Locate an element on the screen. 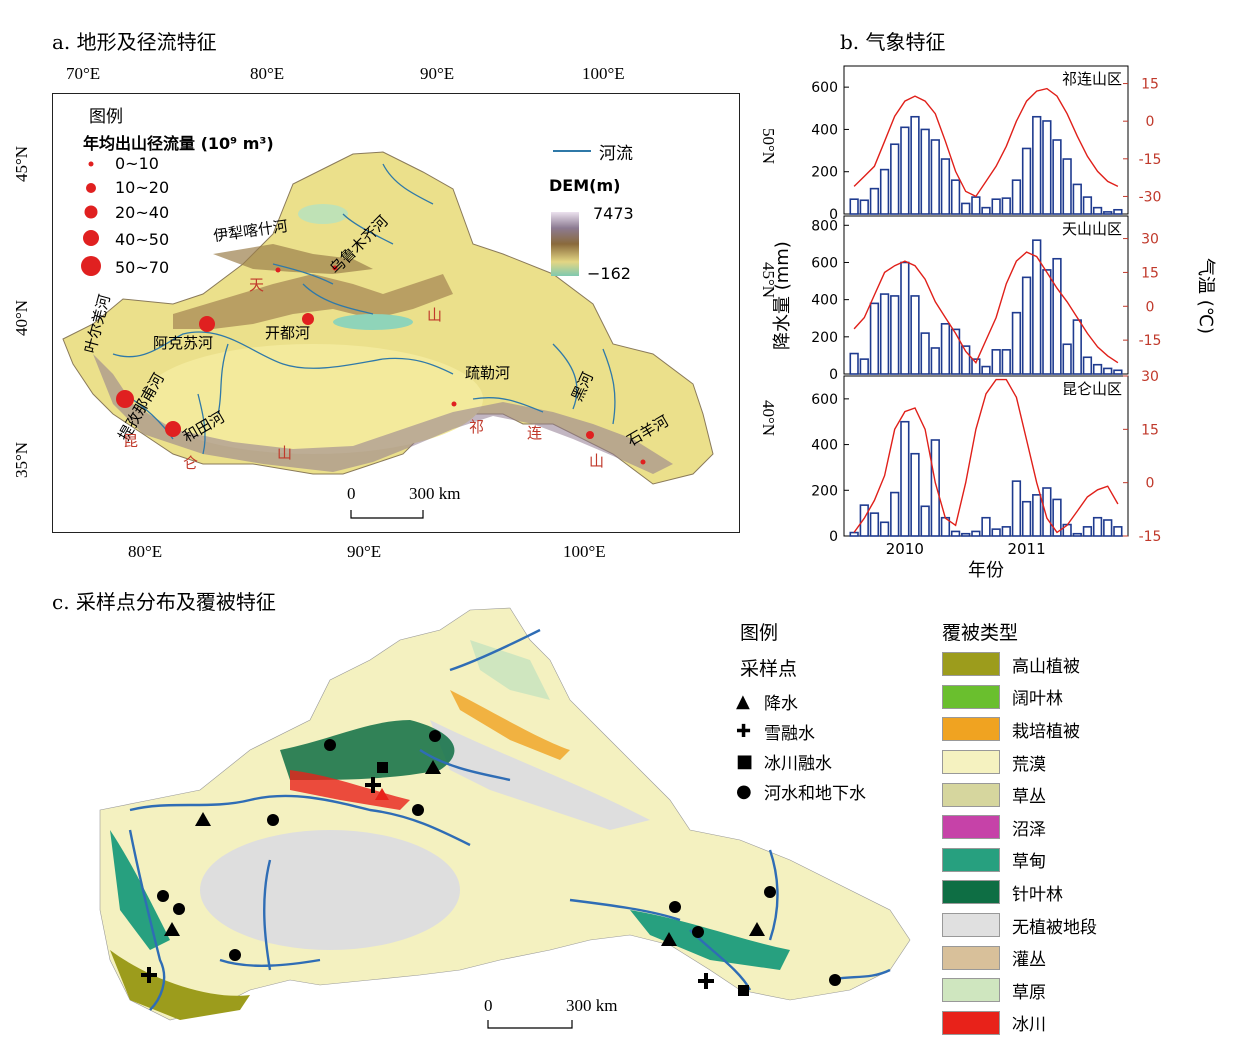  river-label: 开都河 is located at coordinates (288, 333).